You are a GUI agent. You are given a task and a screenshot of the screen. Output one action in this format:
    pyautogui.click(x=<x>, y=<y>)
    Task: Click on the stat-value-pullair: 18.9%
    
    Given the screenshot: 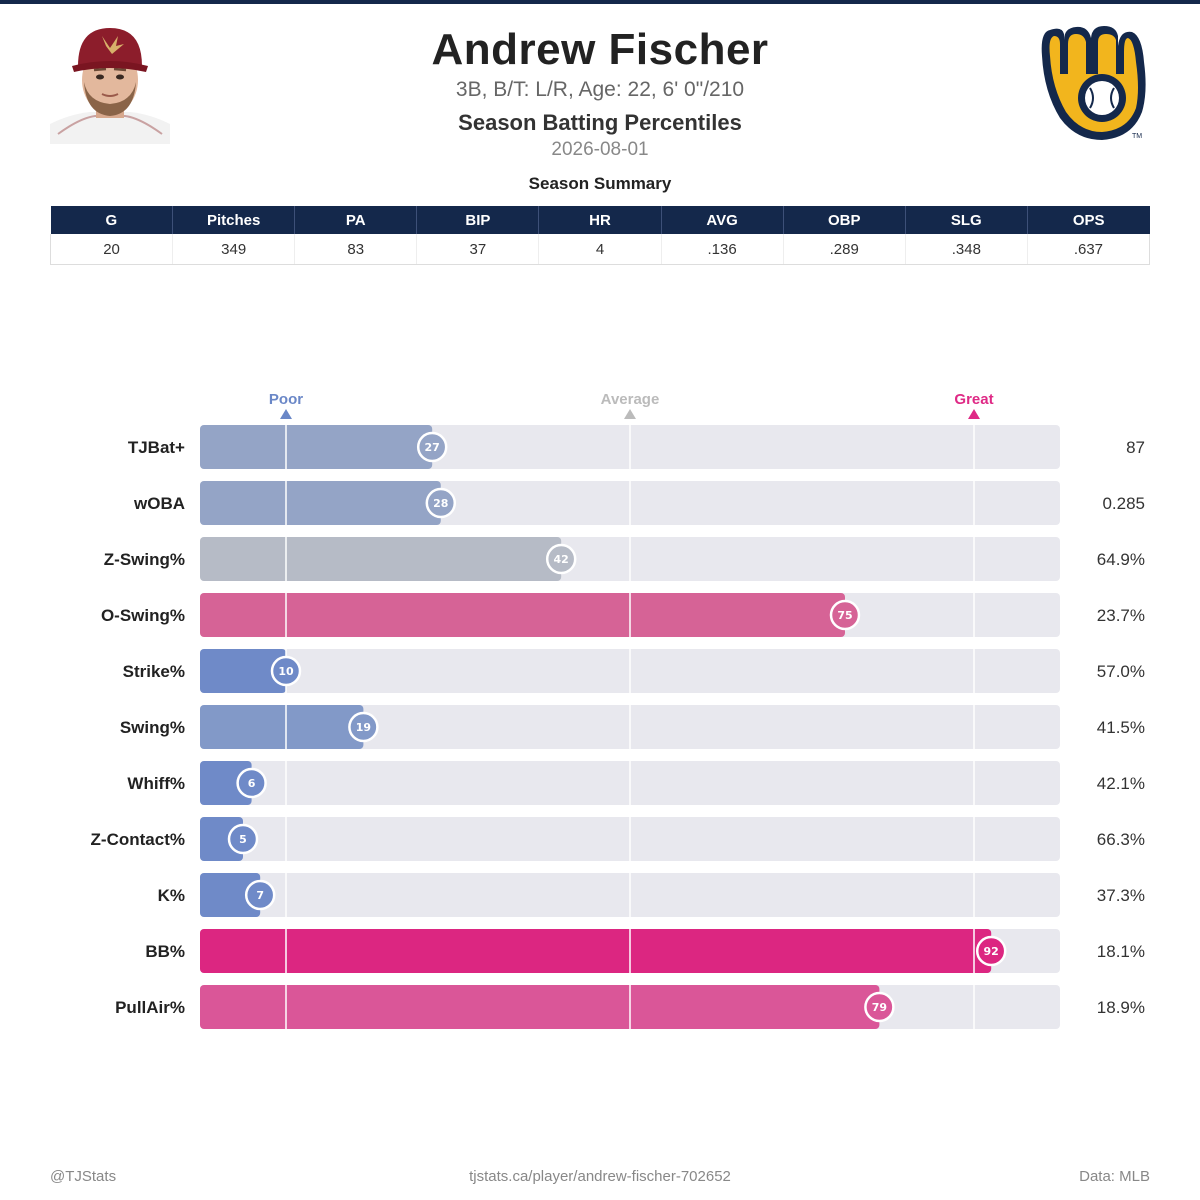 What is the action you would take?
    pyautogui.click(x=1121, y=1007)
    